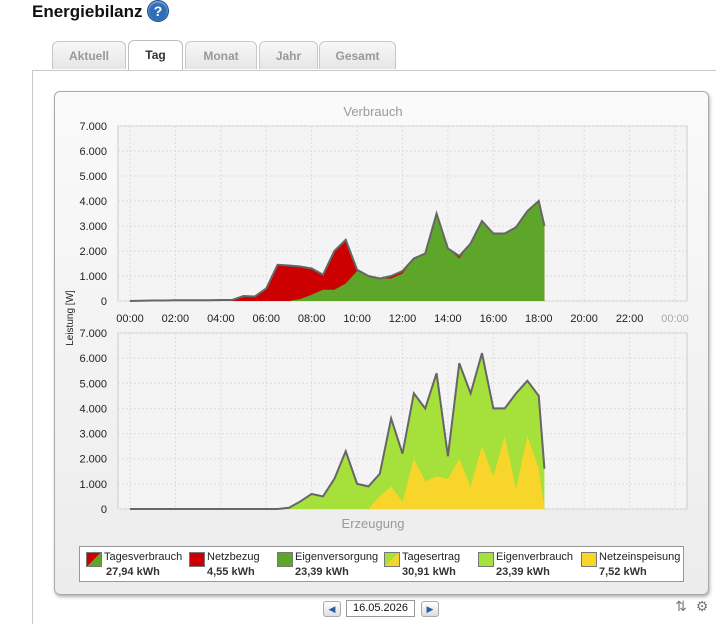 This screenshot has height=624, width=716. I want to click on legend-value: 7,52 kWh, so click(623, 572).